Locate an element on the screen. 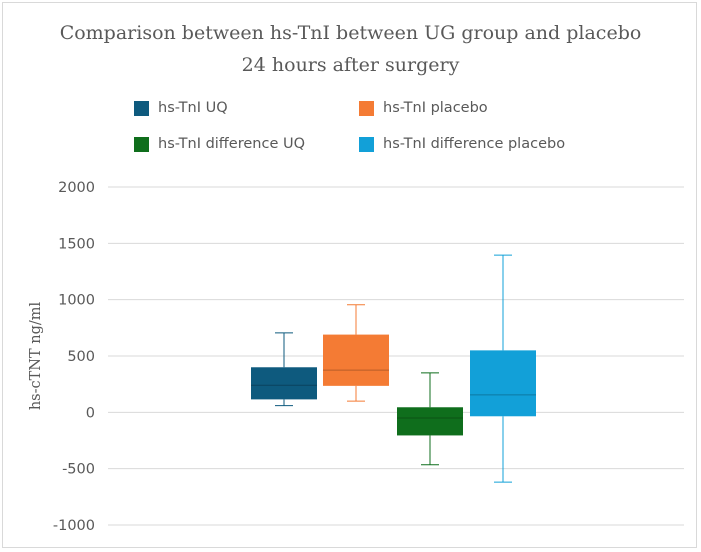 The height and width of the screenshot is (552, 701). legend-label: hs-TnI difference UQ is located at coordinates (232, 144).